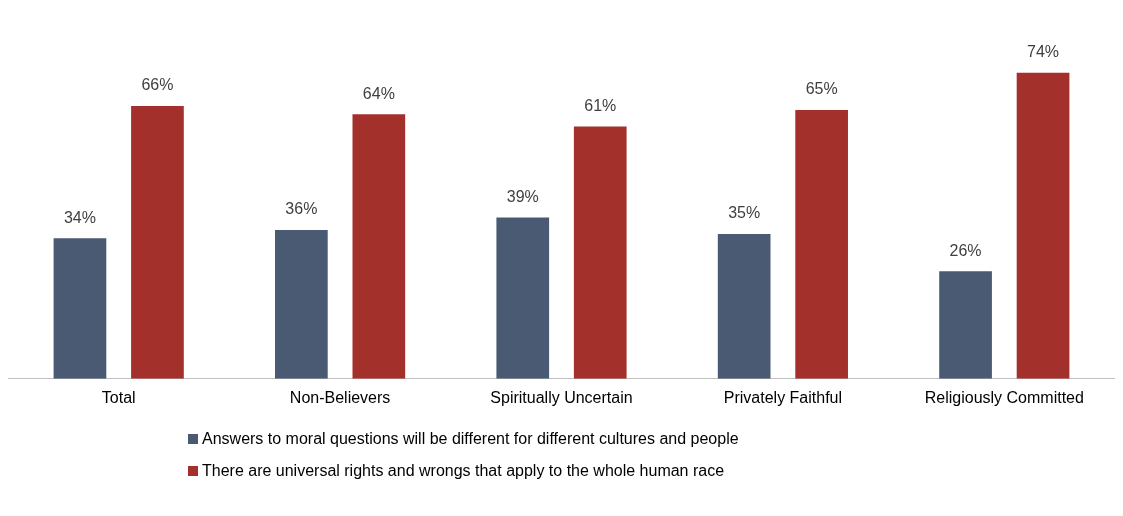  I want to click on x-tick-label: Non-Believers, so click(340, 397).